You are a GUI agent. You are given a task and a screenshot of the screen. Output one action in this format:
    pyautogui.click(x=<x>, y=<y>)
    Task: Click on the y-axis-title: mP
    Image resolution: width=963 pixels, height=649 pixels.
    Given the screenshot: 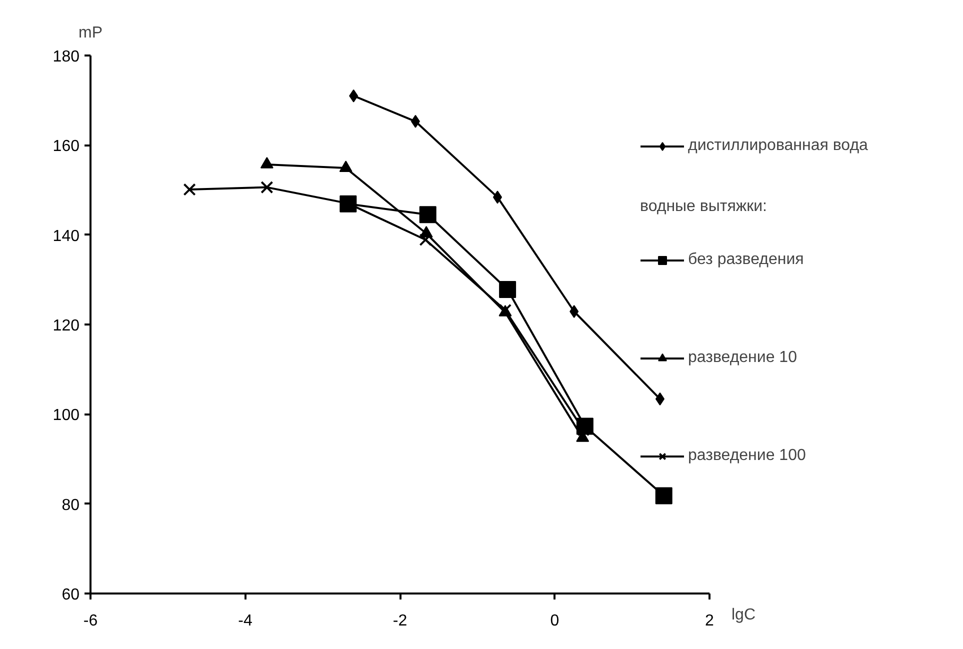 What is the action you would take?
    pyautogui.click(x=90, y=33)
    